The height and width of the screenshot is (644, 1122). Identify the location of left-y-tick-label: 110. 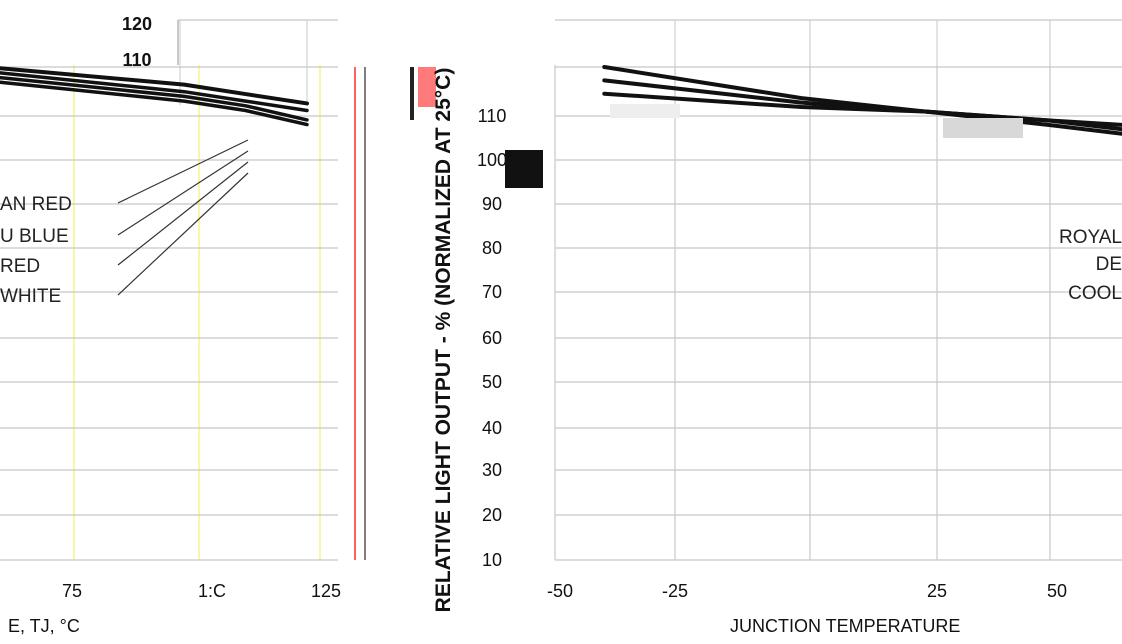
(136, 60).